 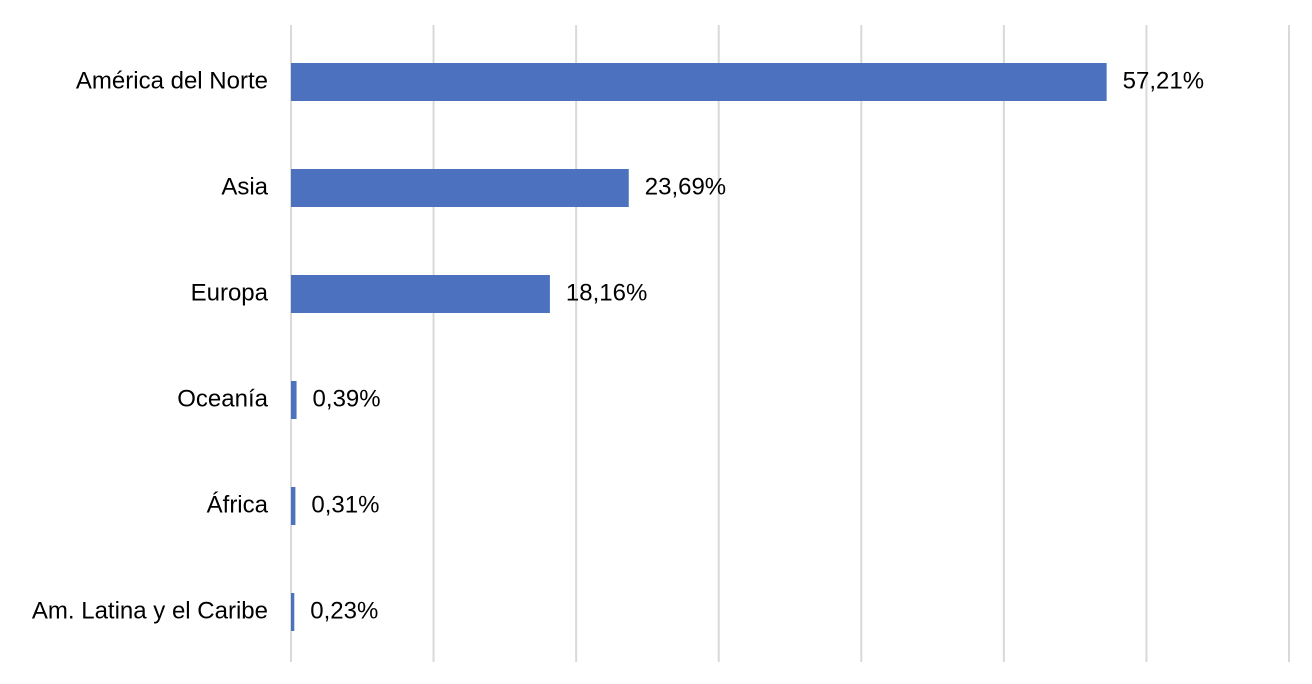 I want to click on data-label-0: 57,21%, so click(x=1163, y=80).